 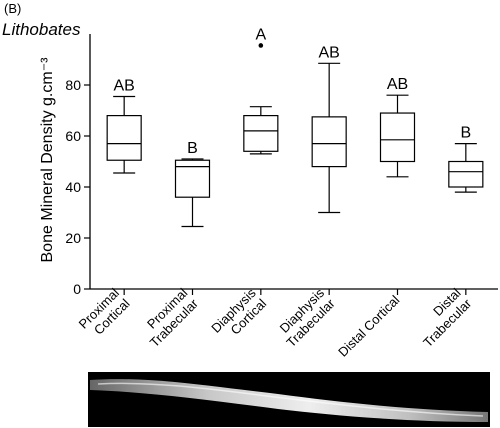 I want to click on box-series-2: B, so click(x=192, y=184).